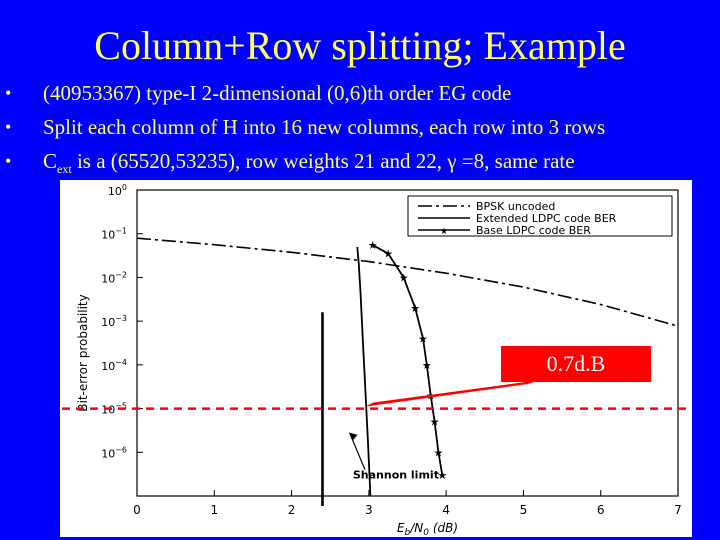  I want to click on y-tick-label: 10⁰, so click(117, 190).